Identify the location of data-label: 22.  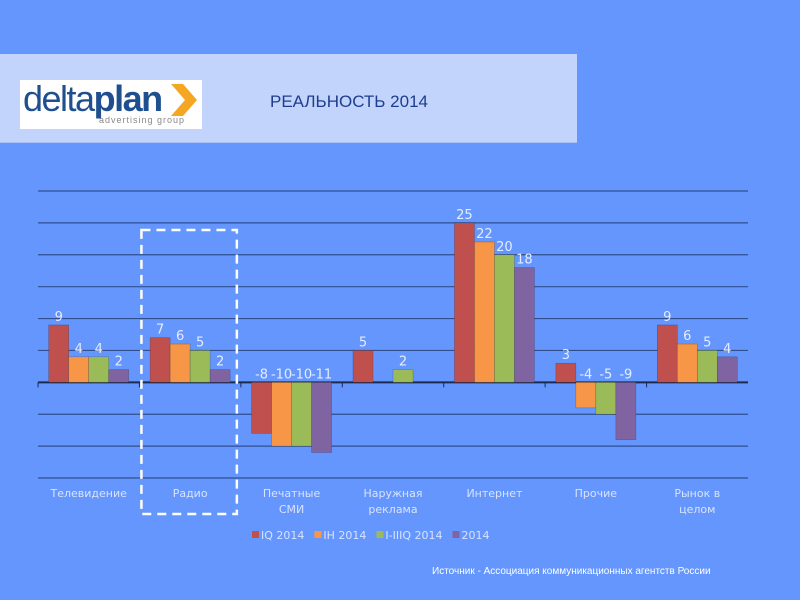
(484, 234).